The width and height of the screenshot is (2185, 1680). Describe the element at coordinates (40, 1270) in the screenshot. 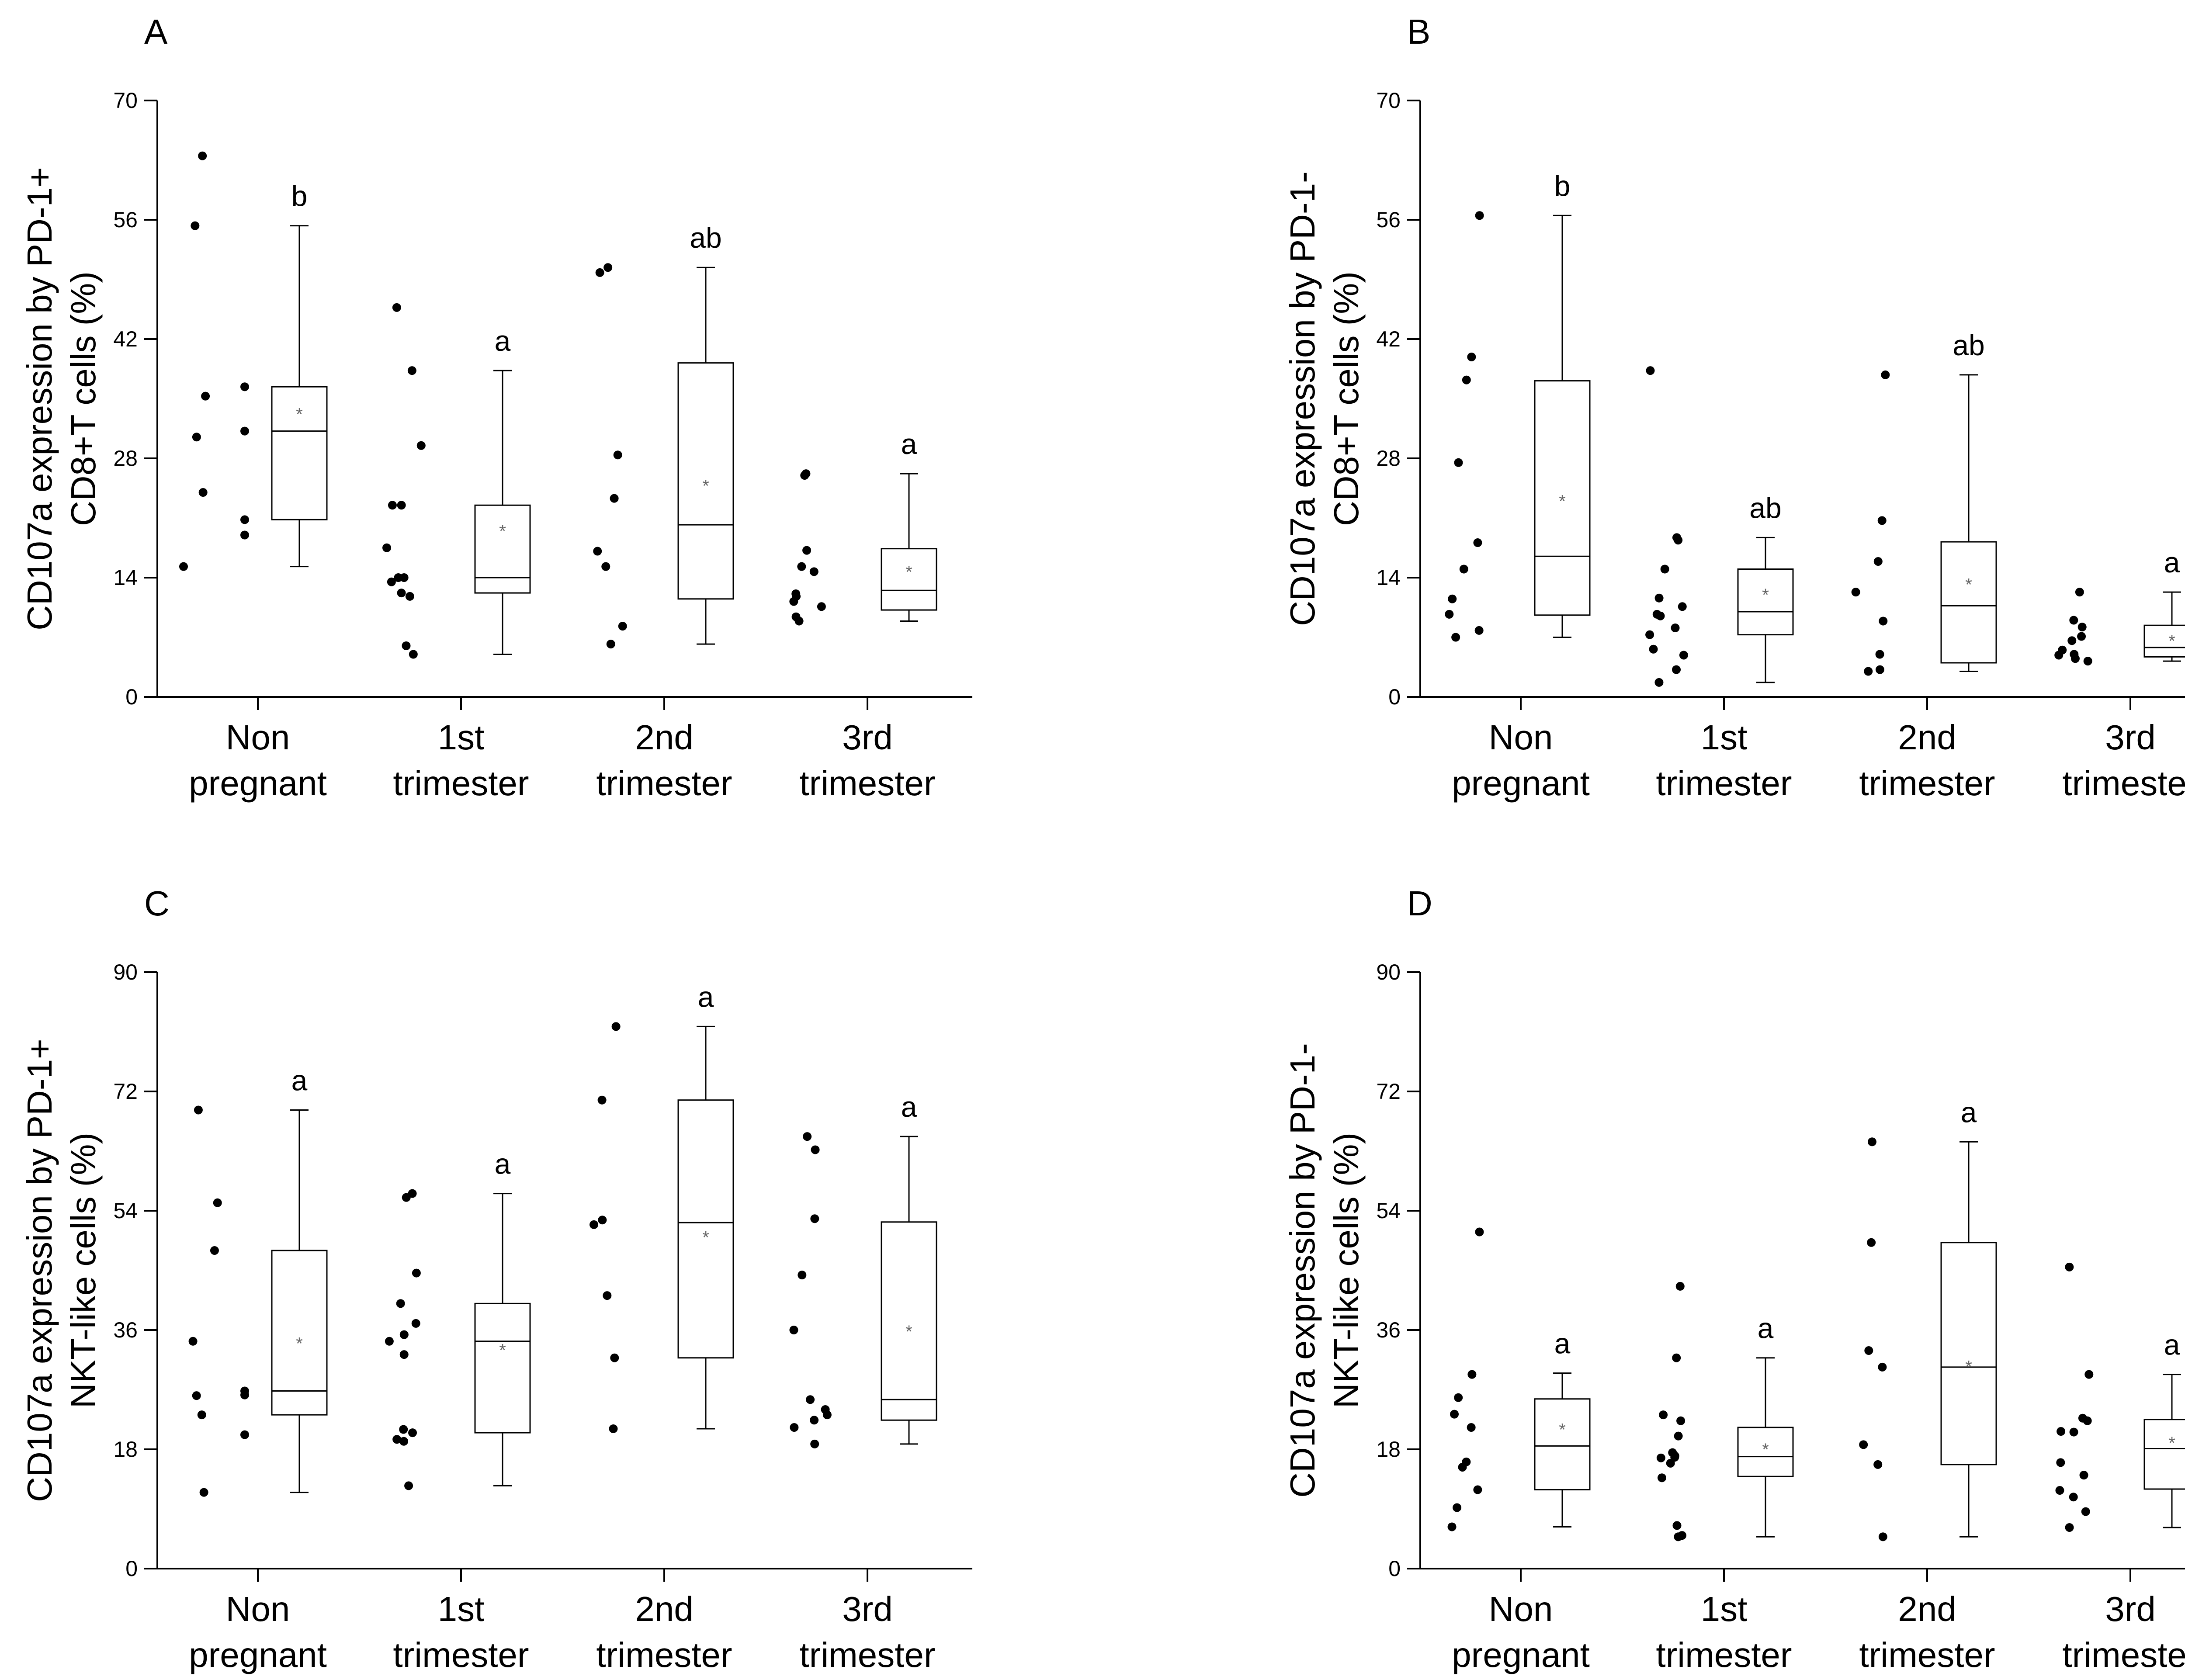

I see `y-axis-title: CD107a expression by PD-1+` at that location.